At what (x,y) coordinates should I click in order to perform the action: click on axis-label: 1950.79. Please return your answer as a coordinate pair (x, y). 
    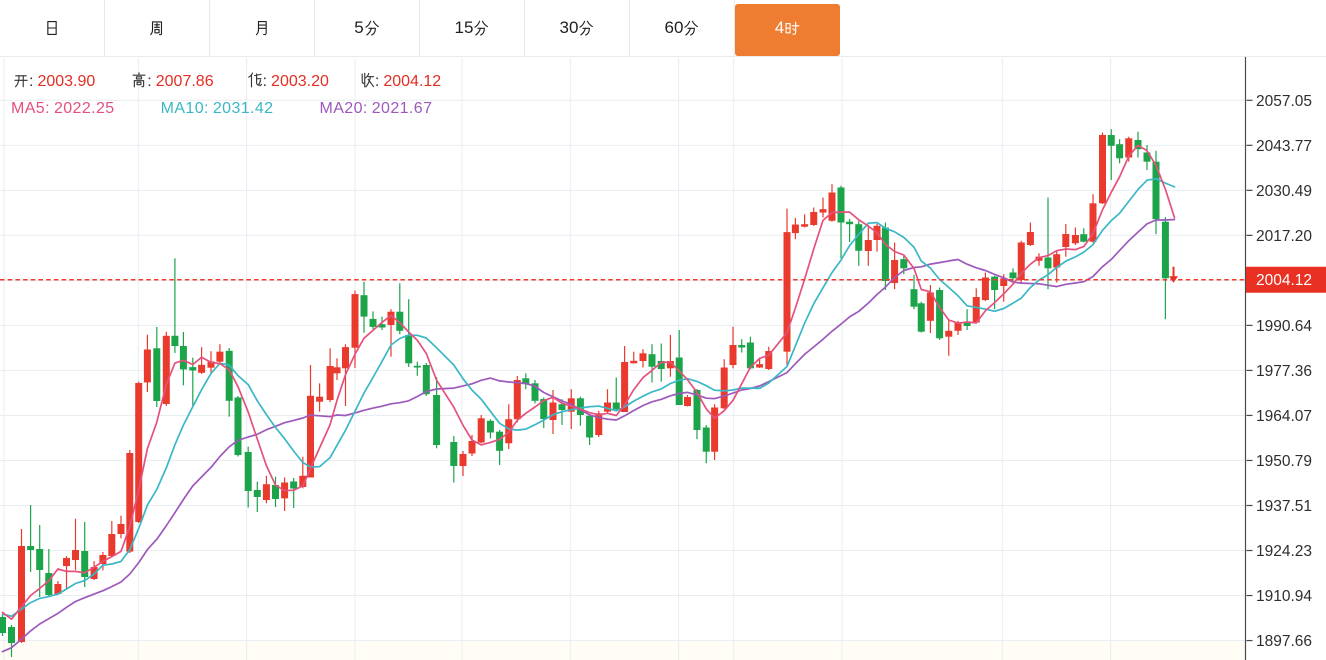
    Looking at the image, I should click on (1284, 461).